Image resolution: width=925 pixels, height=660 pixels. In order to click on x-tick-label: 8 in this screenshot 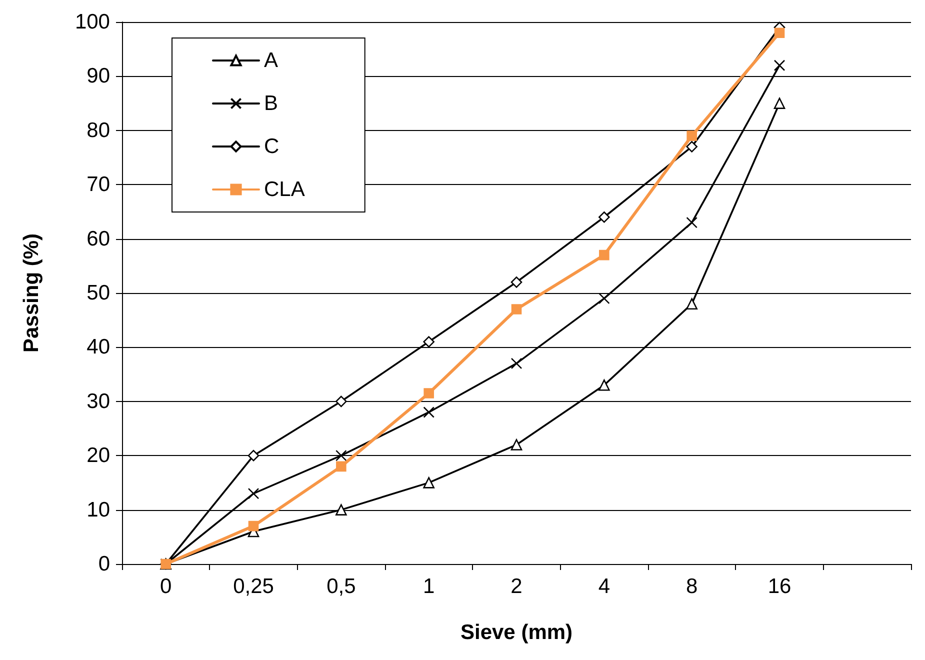, I will do `click(692, 586)`.